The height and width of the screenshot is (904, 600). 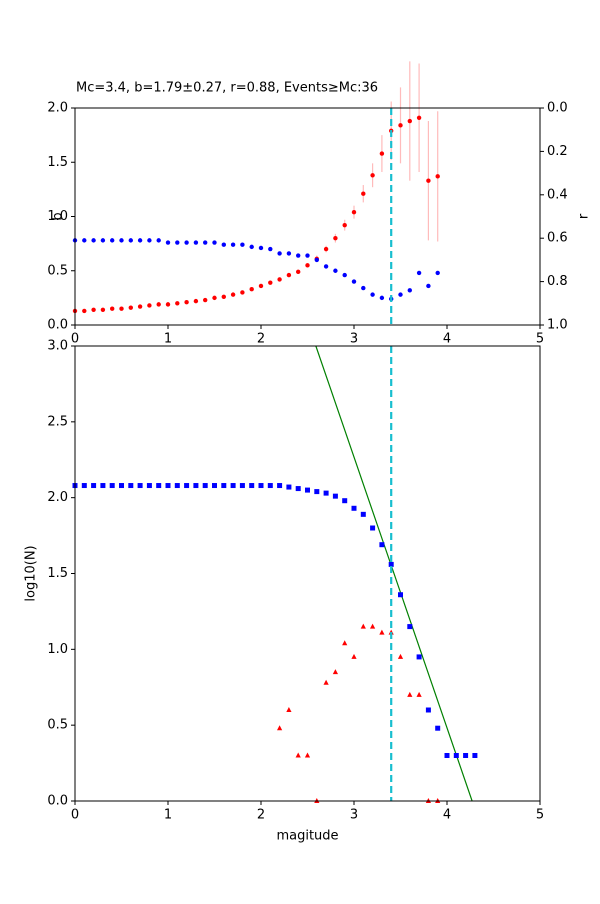 I want to click on y2-tick-label: 0.2, so click(x=557, y=151).